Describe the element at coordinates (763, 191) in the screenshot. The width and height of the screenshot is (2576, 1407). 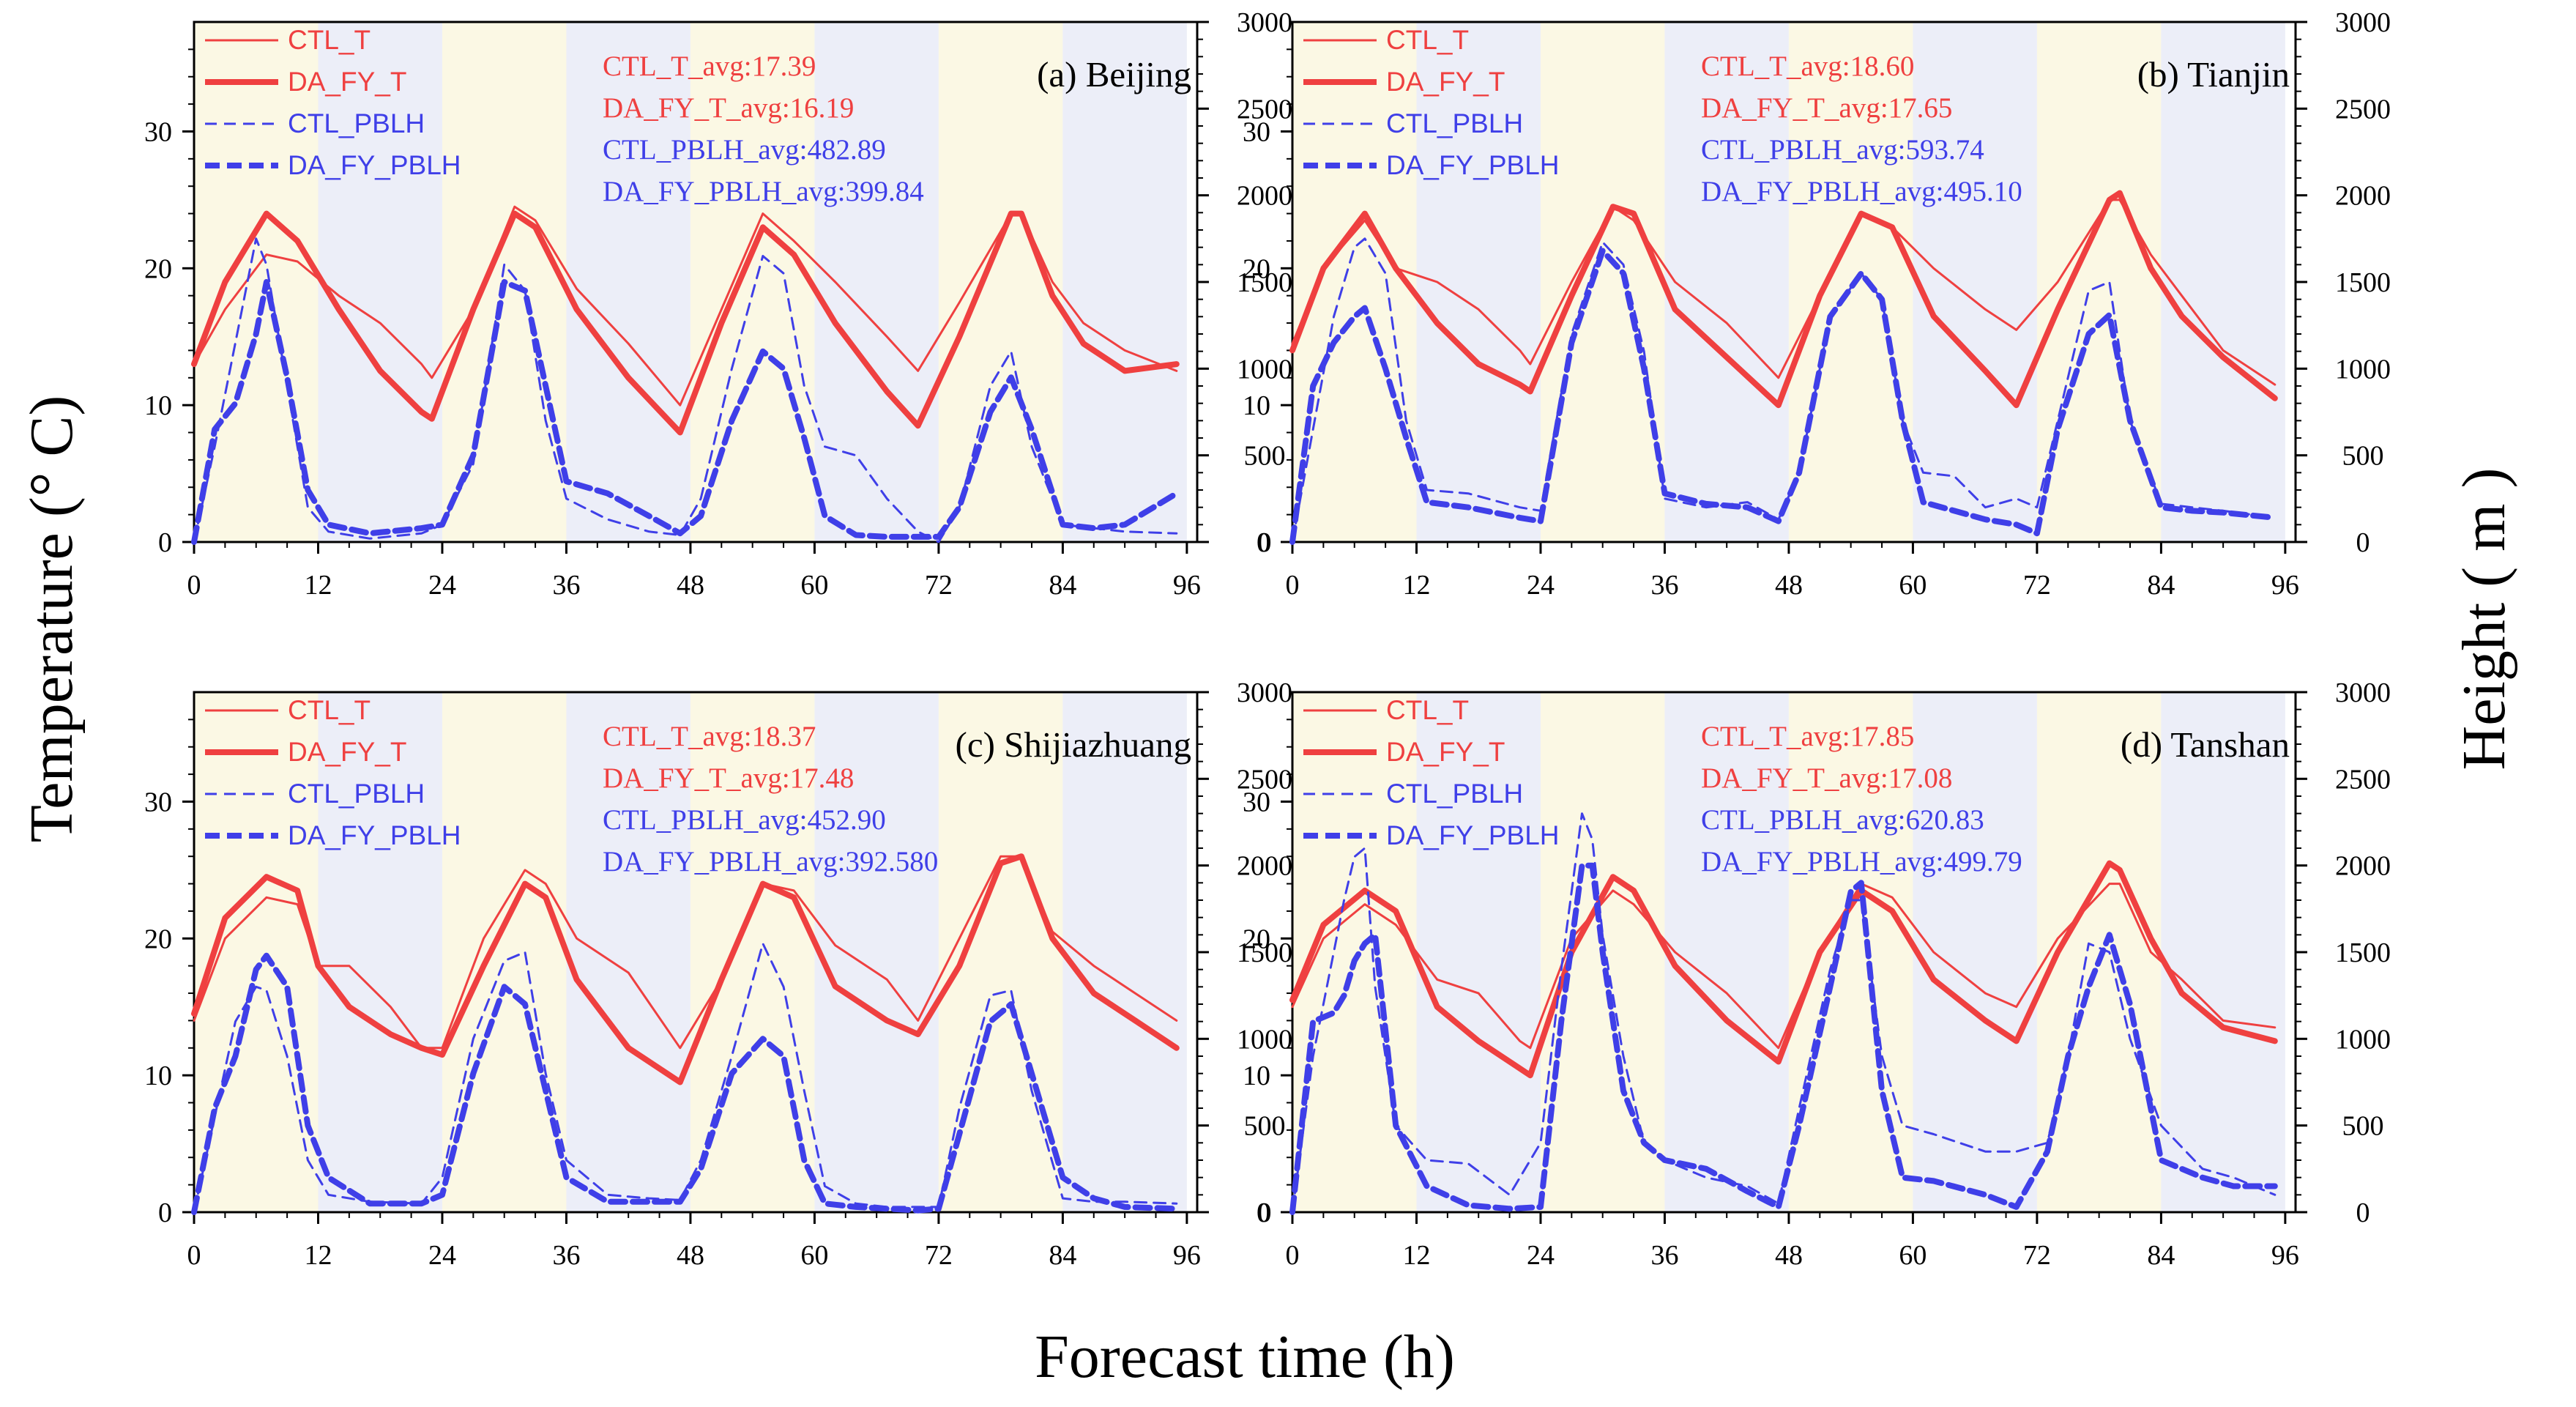
I see `stat-annotation: DA_FY_PBLH_avg:399.84` at that location.